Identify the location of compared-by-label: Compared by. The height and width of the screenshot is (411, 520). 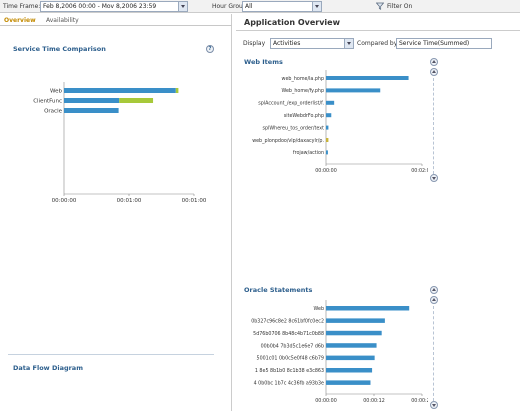
(377, 43).